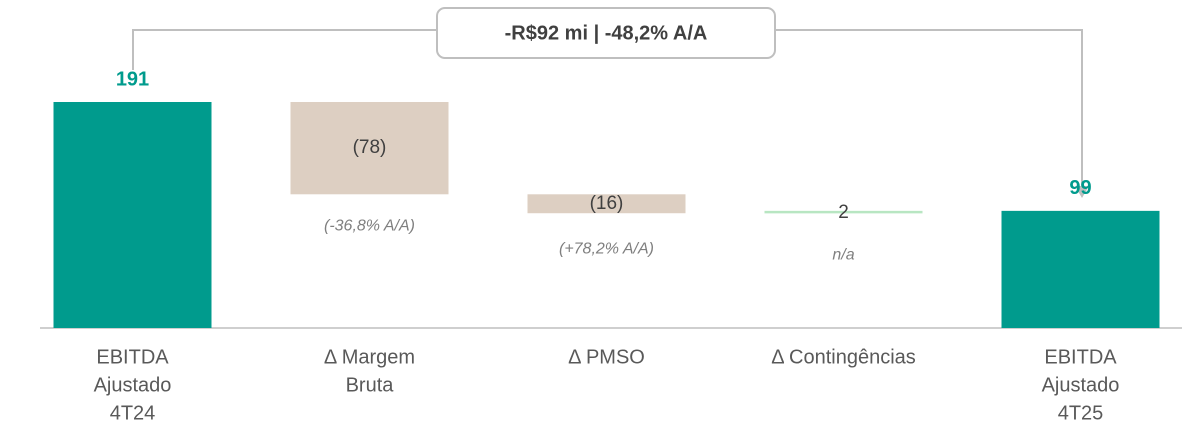 This screenshot has width=1182, height=438. I want to click on value-label: 99, so click(1080, 188).